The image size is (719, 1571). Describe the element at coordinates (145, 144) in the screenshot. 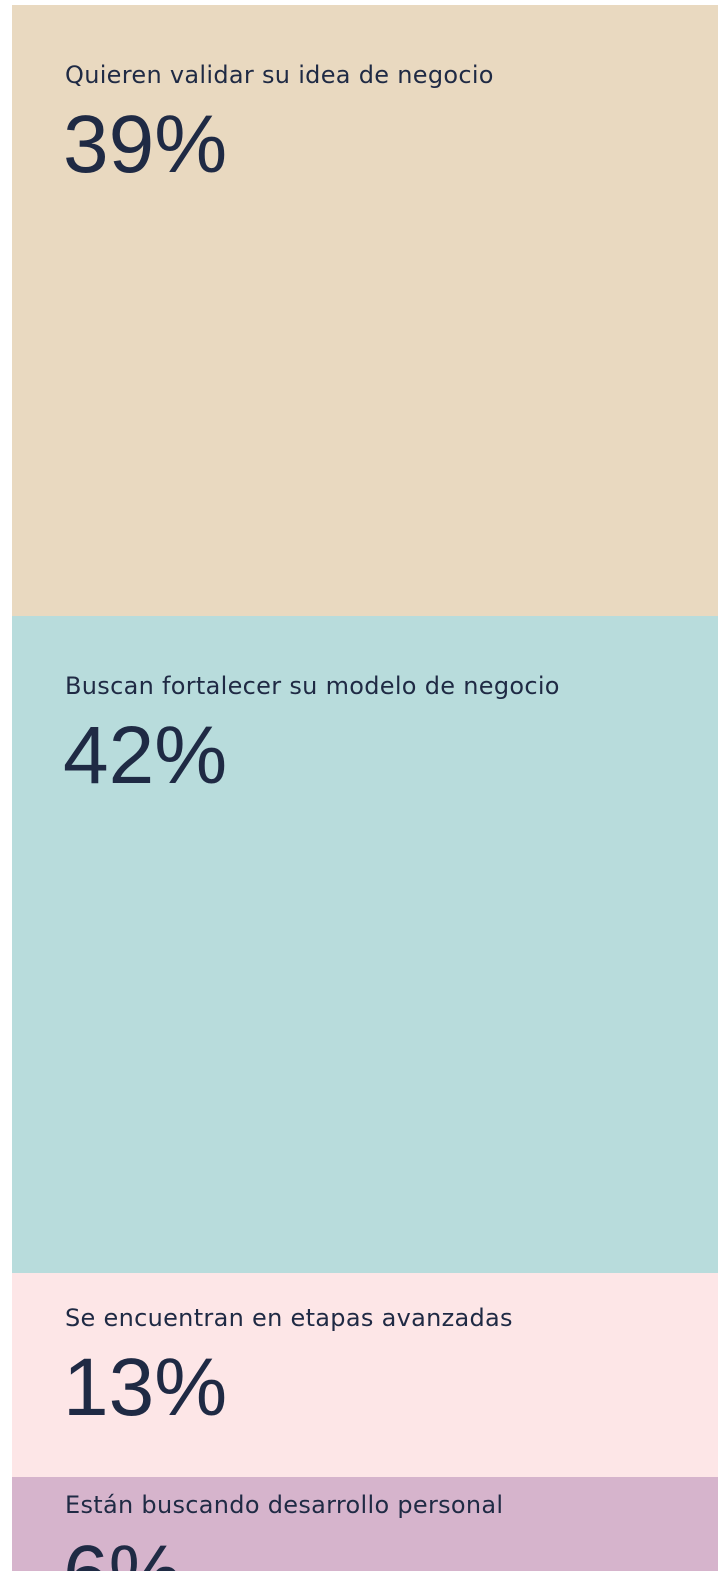

I see `value-label: 39%` at that location.